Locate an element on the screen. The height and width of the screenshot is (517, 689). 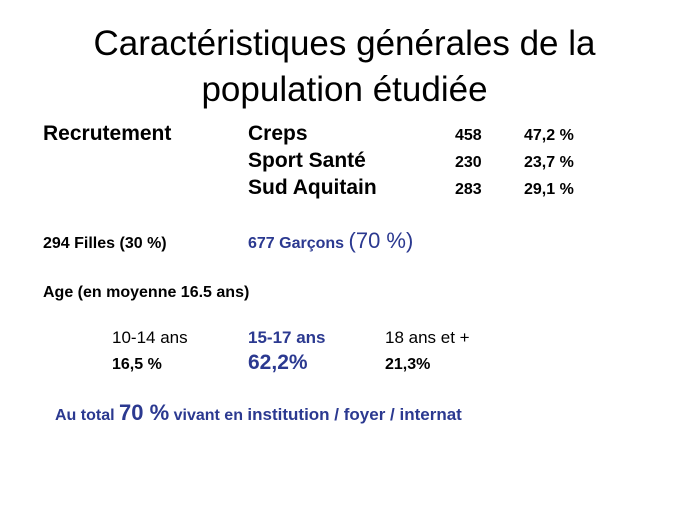
age-pct: 62,2% is located at coordinates (278, 362).